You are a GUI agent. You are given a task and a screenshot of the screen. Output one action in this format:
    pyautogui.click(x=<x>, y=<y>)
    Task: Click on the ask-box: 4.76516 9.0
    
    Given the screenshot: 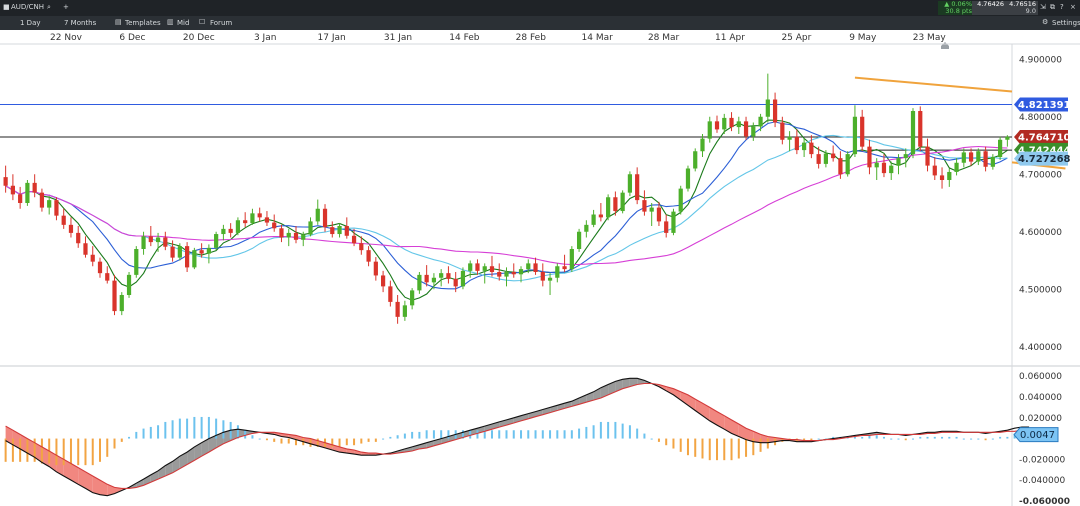 What is the action you would take?
    pyautogui.click(x=1021, y=8)
    